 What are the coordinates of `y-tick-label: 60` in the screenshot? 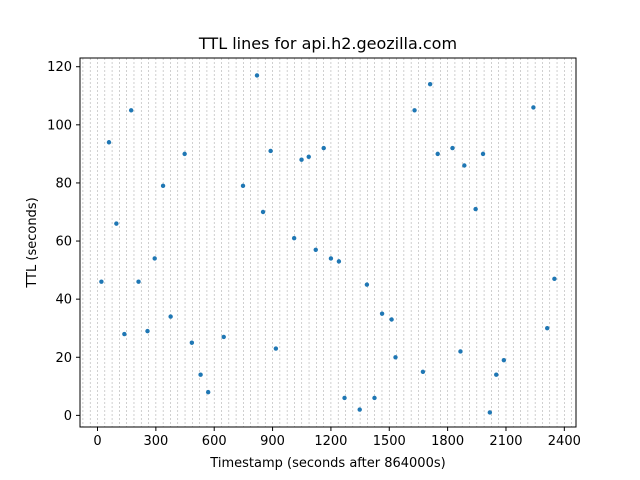 It's located at (63, 242).